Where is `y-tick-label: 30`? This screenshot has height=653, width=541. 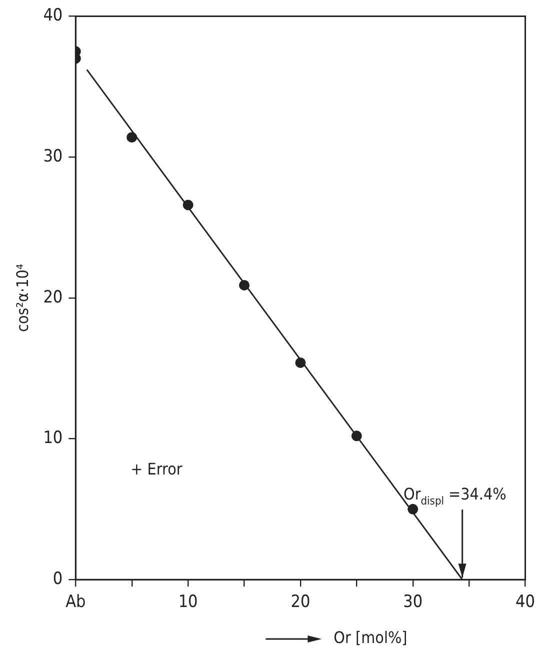
y-tick-label: 30 is located at coordinates (53, 156).